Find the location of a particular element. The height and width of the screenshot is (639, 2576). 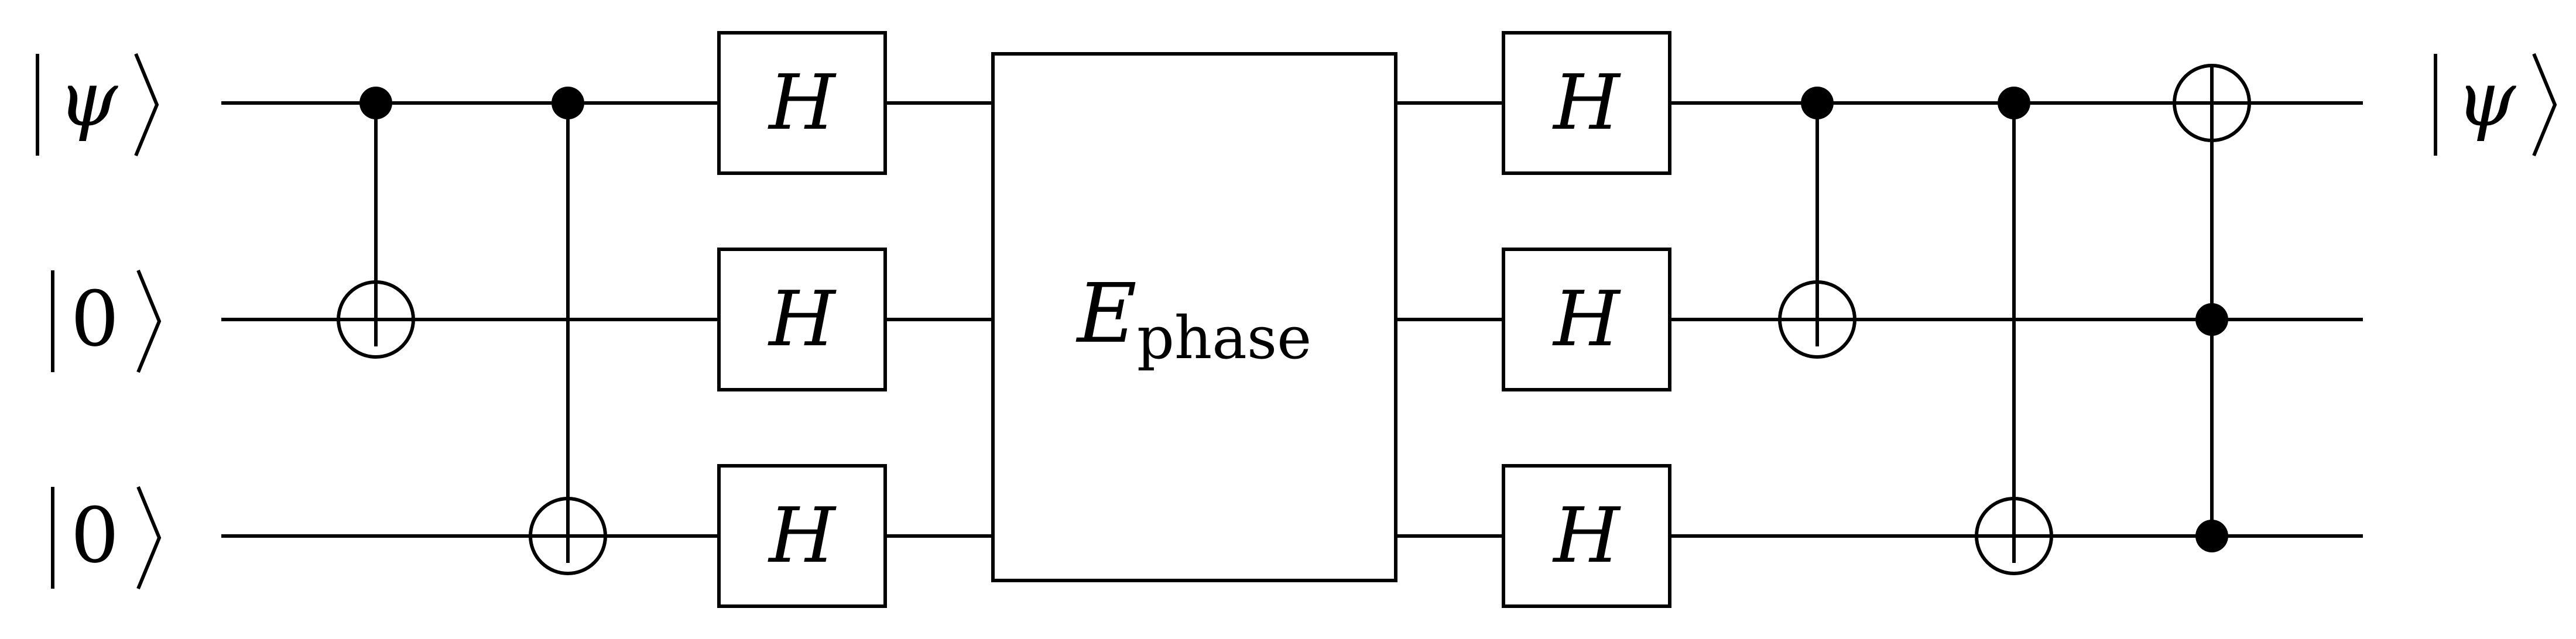

output-ket-q0: ψ is located at coordinates (2495, 105).